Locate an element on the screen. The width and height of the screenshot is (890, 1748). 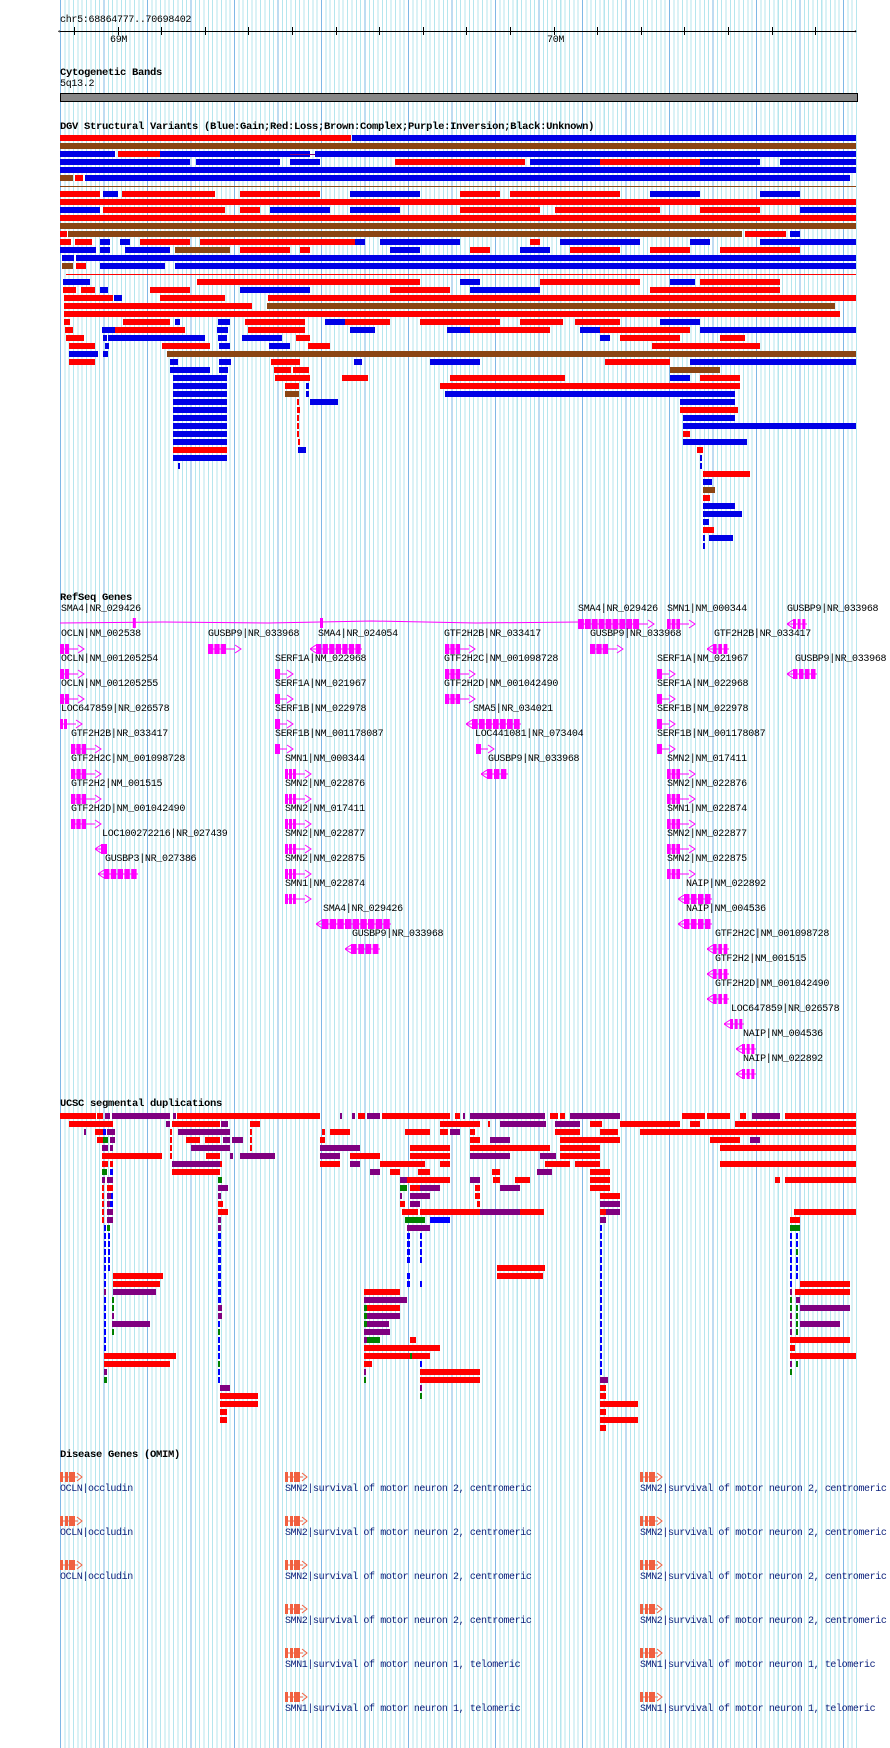
gene-label: SMN2|NM_022875 is located at coordinates (707, 859).